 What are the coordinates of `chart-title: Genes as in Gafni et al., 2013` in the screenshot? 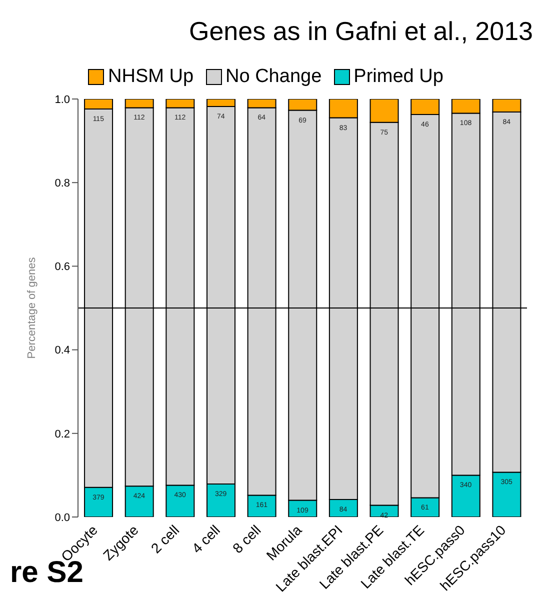 It's located at (361, 31).